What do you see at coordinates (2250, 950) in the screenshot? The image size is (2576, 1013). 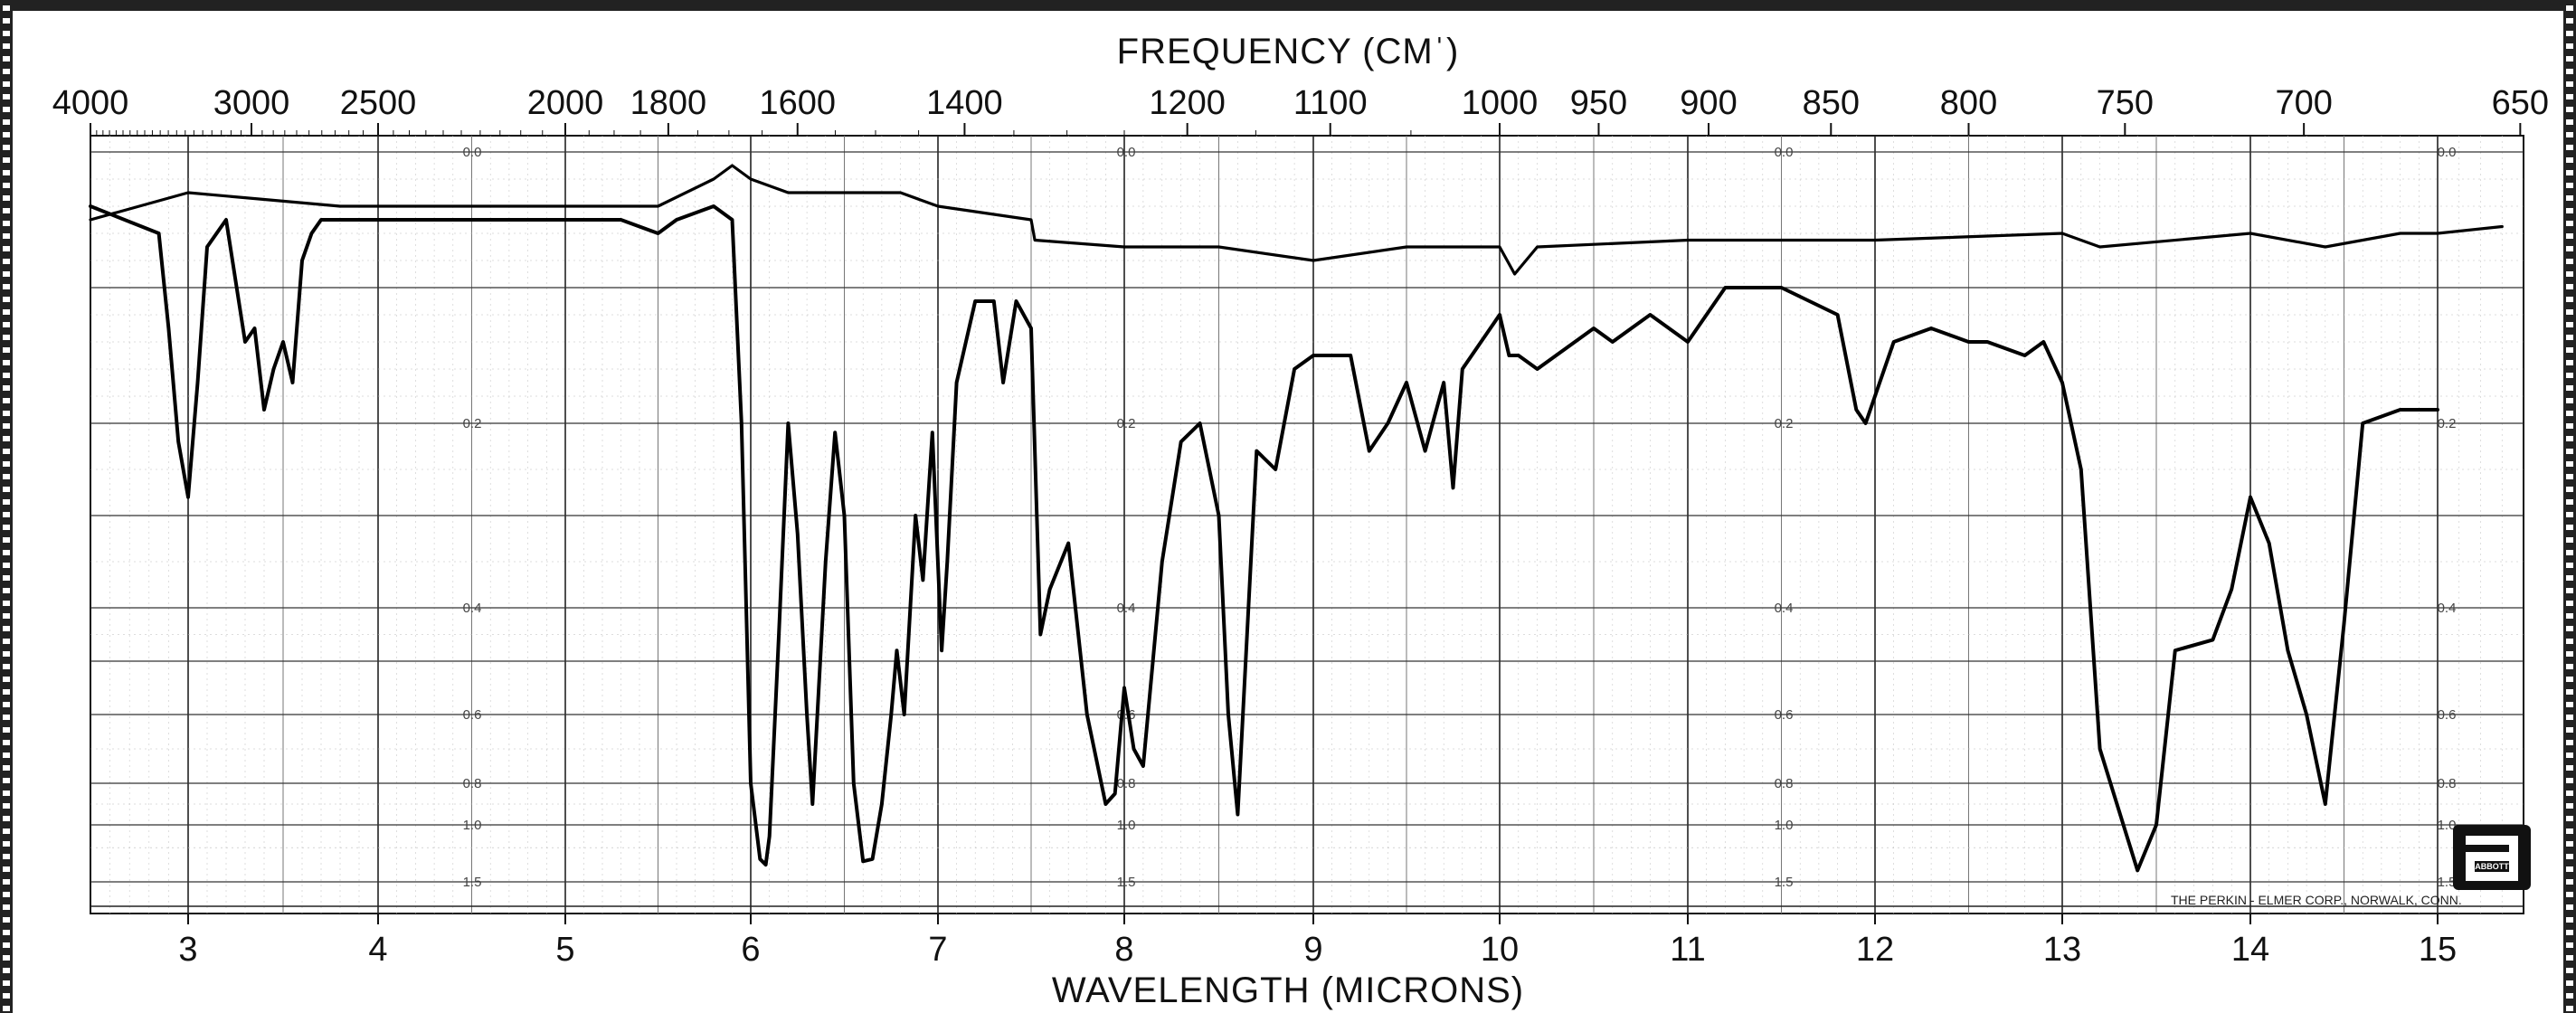 I see `wavelength-tick-label: 14` at bounding box center [2250, 950].